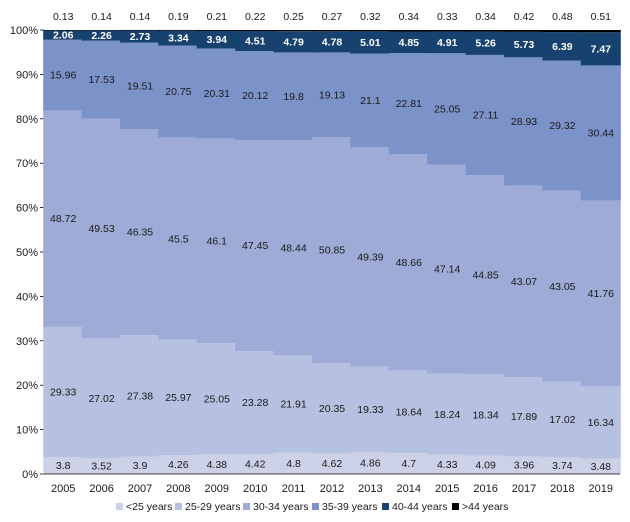 This screenshot has height=522, width=630. I want to click on y-tick-label: 70%, so click(27, 164).